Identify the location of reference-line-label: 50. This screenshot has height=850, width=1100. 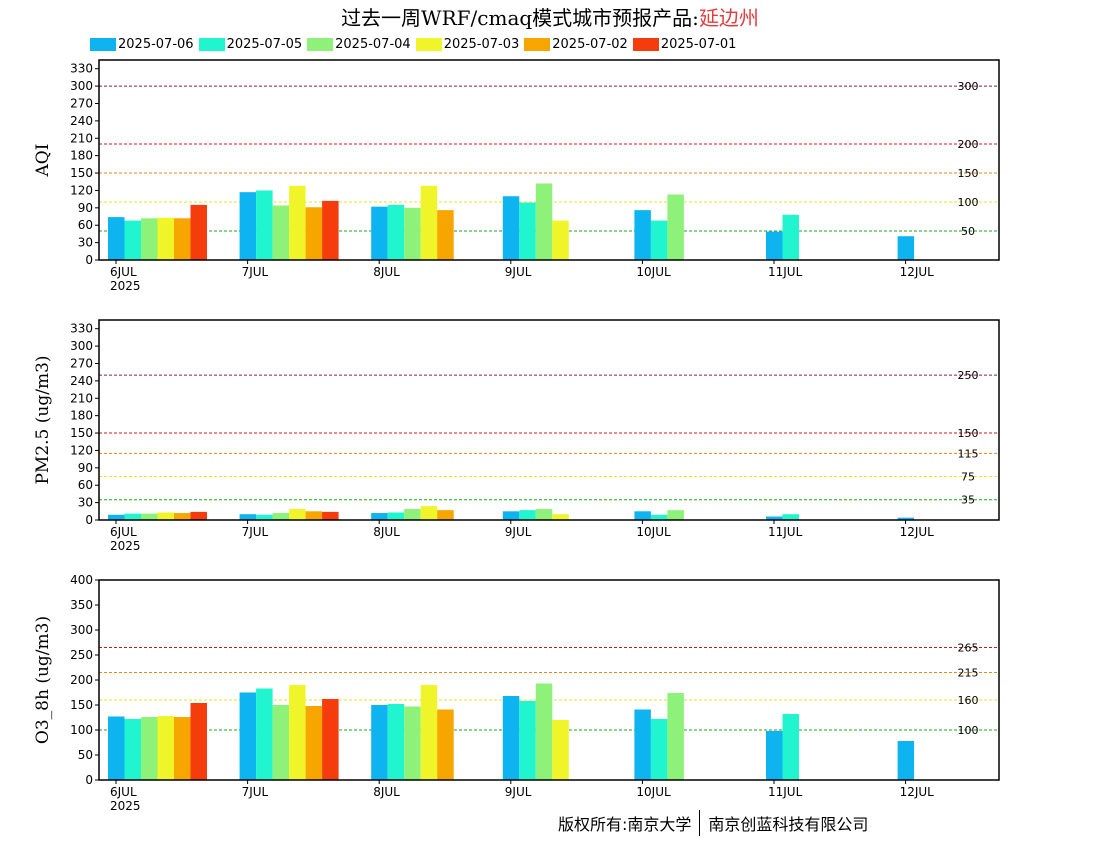
(968, 231).